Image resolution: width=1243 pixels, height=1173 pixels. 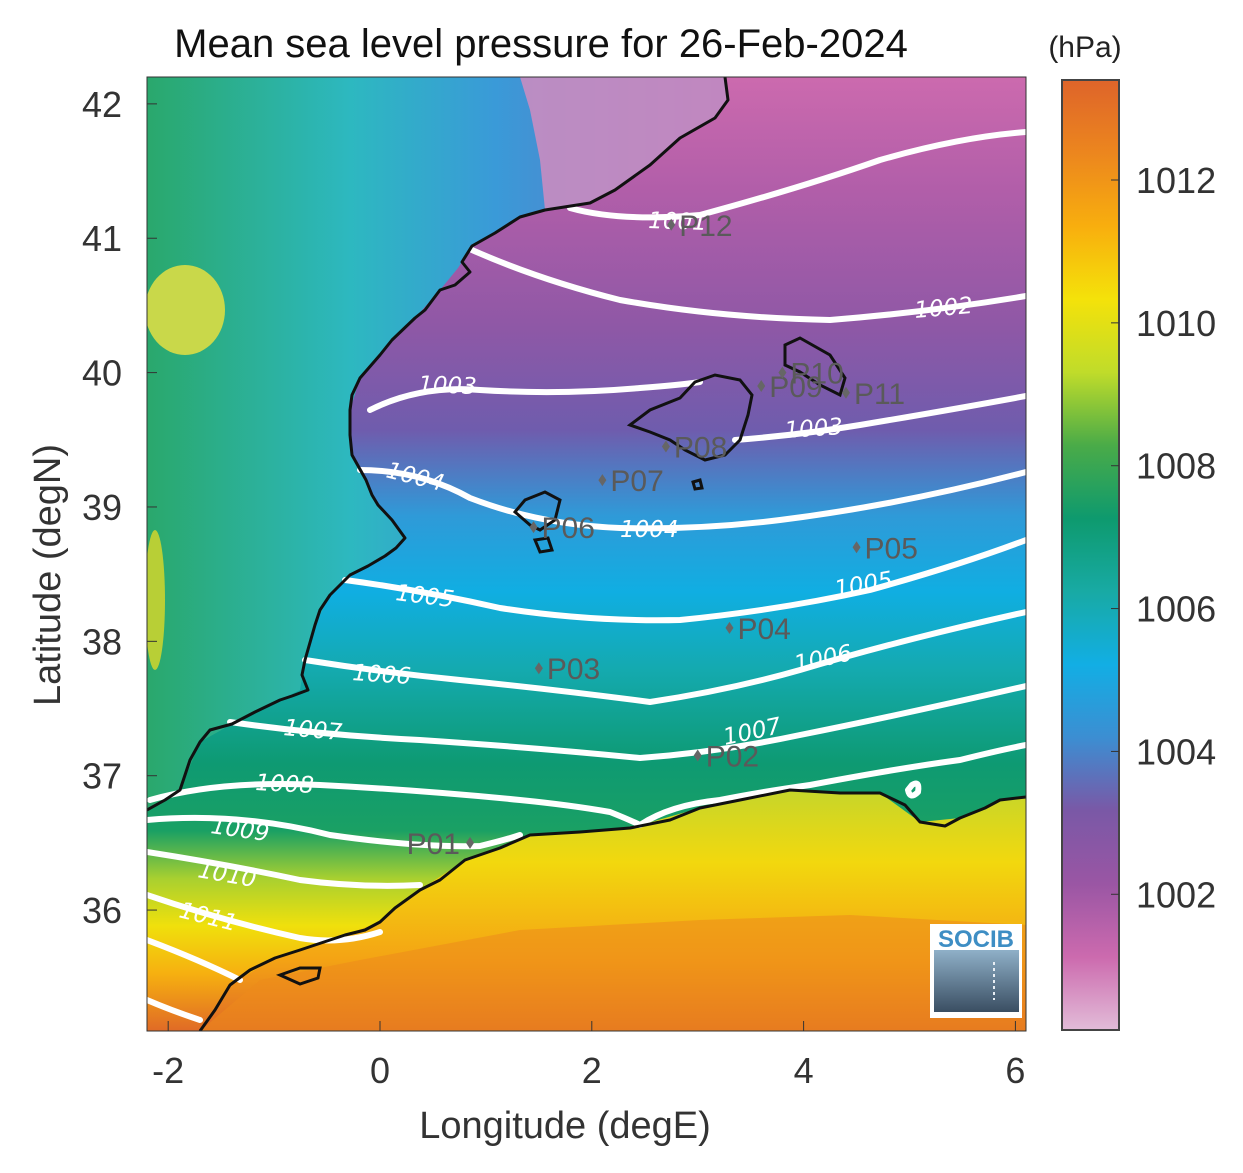 What do you see at coordinates (573, 669) in the screenshot?
I see `point-label: P03` at bounding box center [573, 669].